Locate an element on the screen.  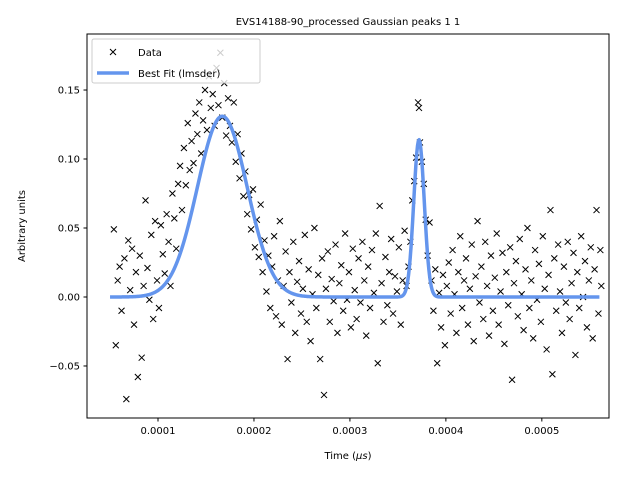
y-axis: −0.05 0.00 0.05 0.10 0.15 is located at coordinates (68, 229).